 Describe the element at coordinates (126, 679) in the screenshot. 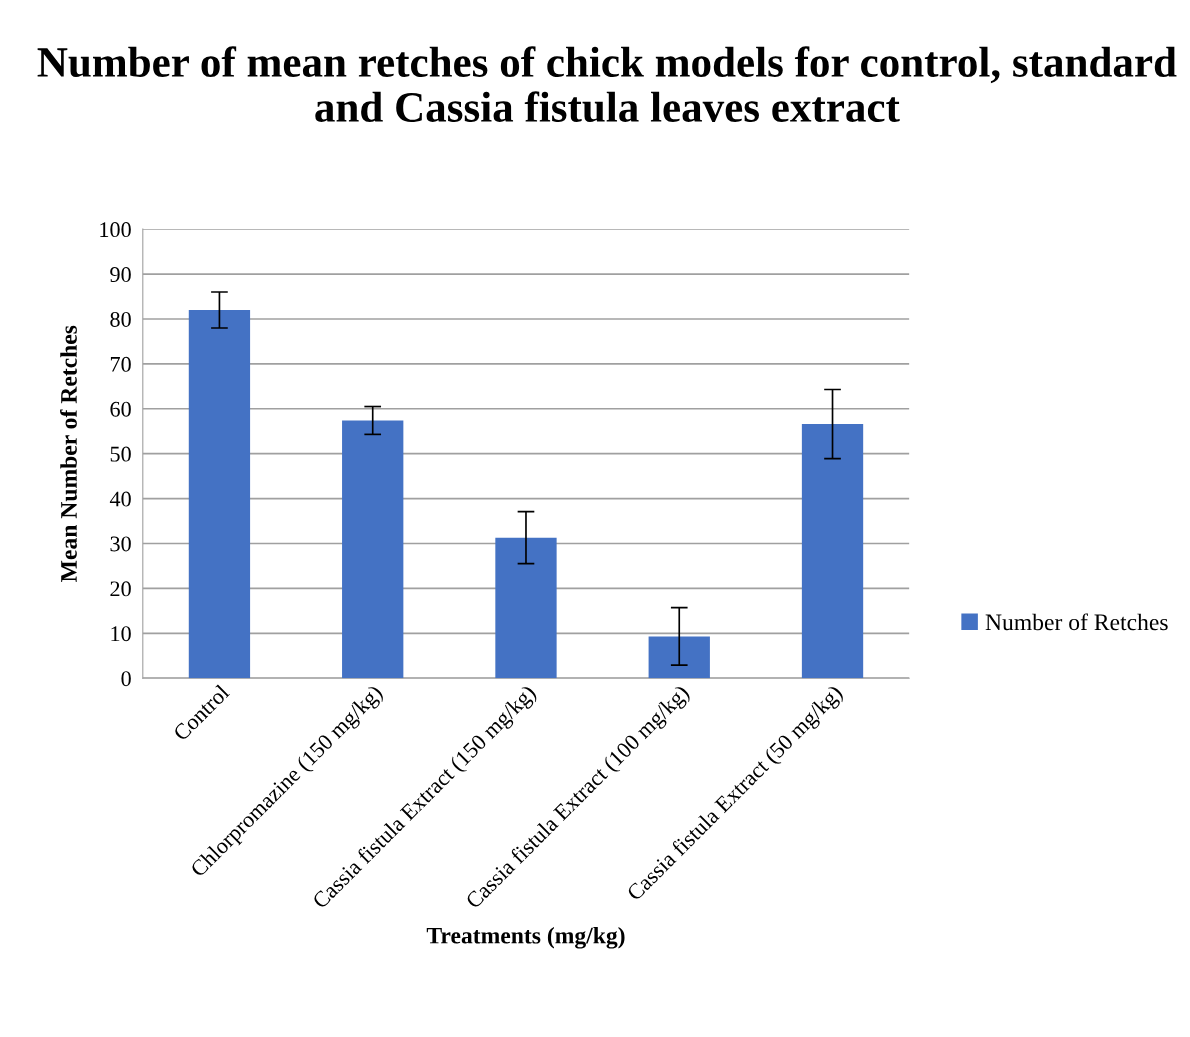

I see `y-tick-label: 0` at that location.